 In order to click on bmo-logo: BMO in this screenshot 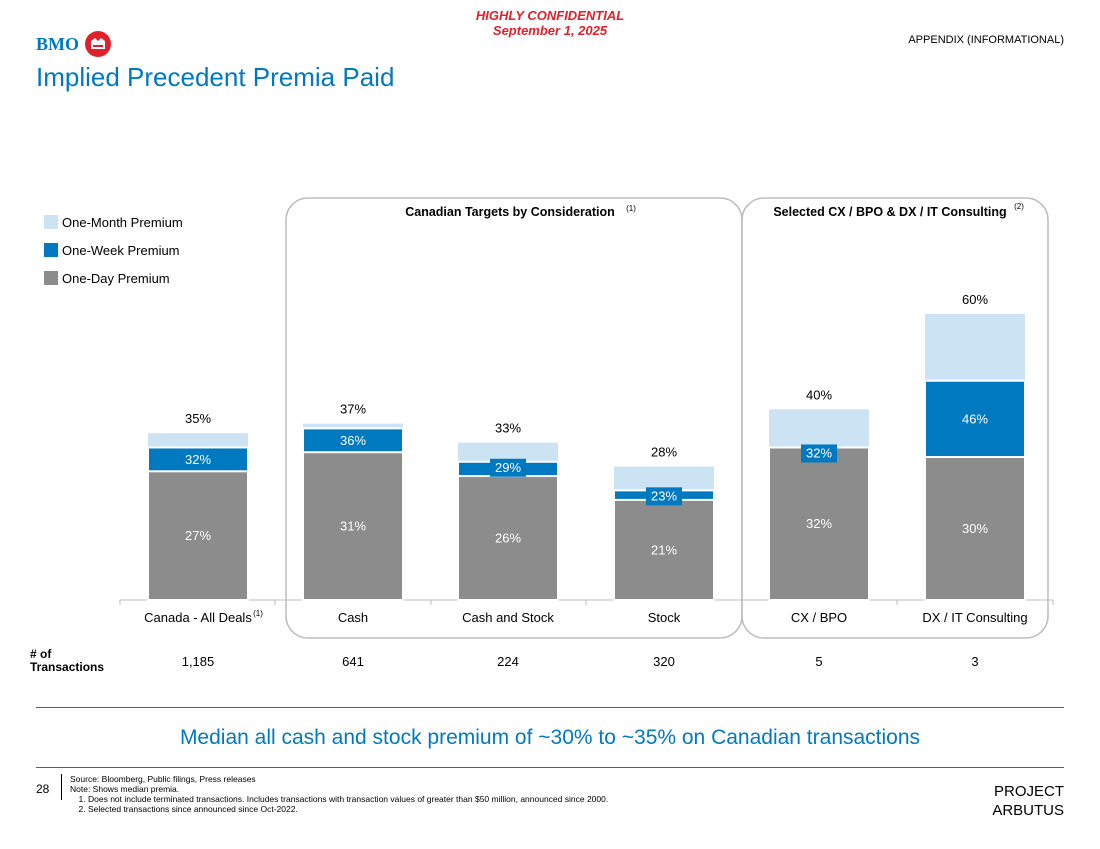, I will do `click(73, 44)`.